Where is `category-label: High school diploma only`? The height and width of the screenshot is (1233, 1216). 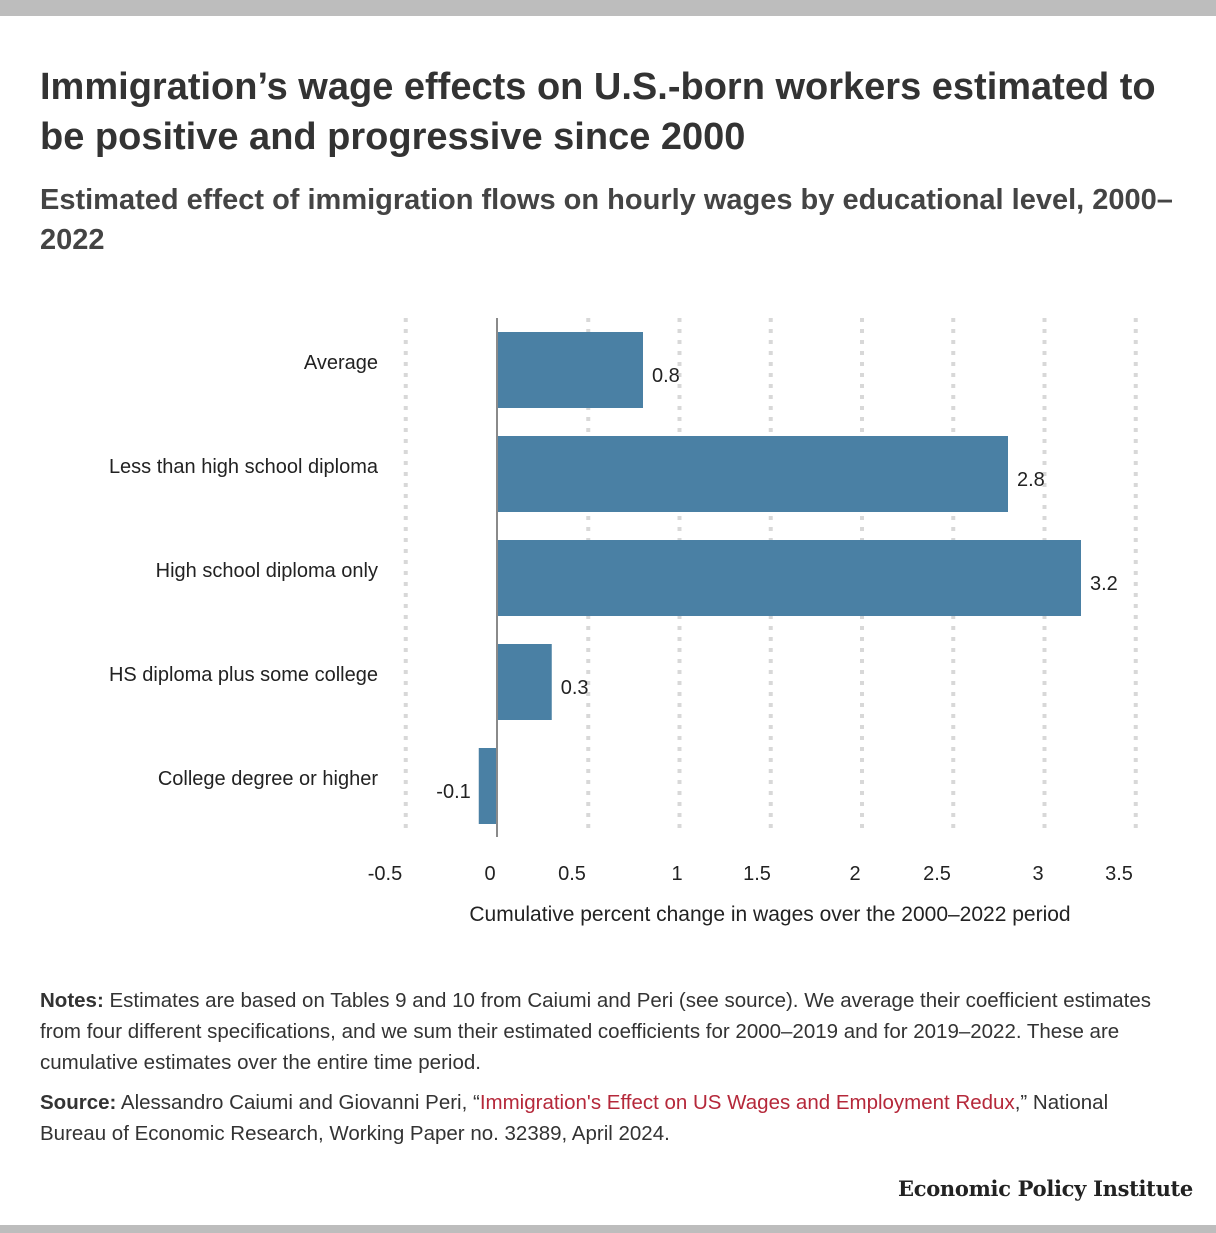
category-label: High school diploma only is located at coordinates (267, 571).